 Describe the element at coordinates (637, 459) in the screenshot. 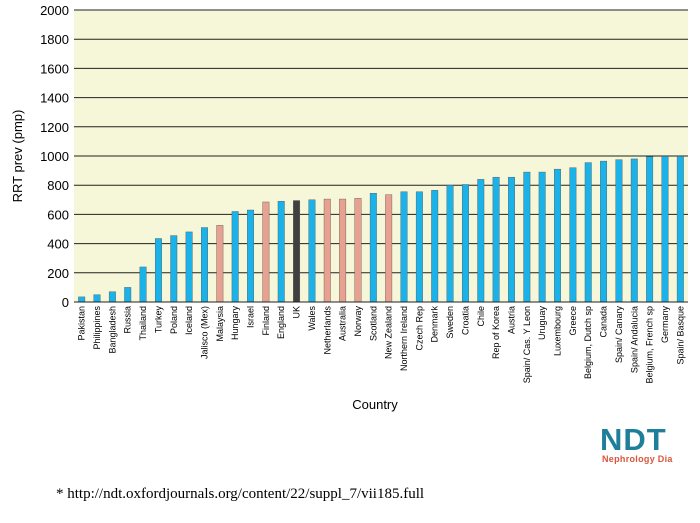

I see `logo-subtitle: Nephrology Dia` at that location.